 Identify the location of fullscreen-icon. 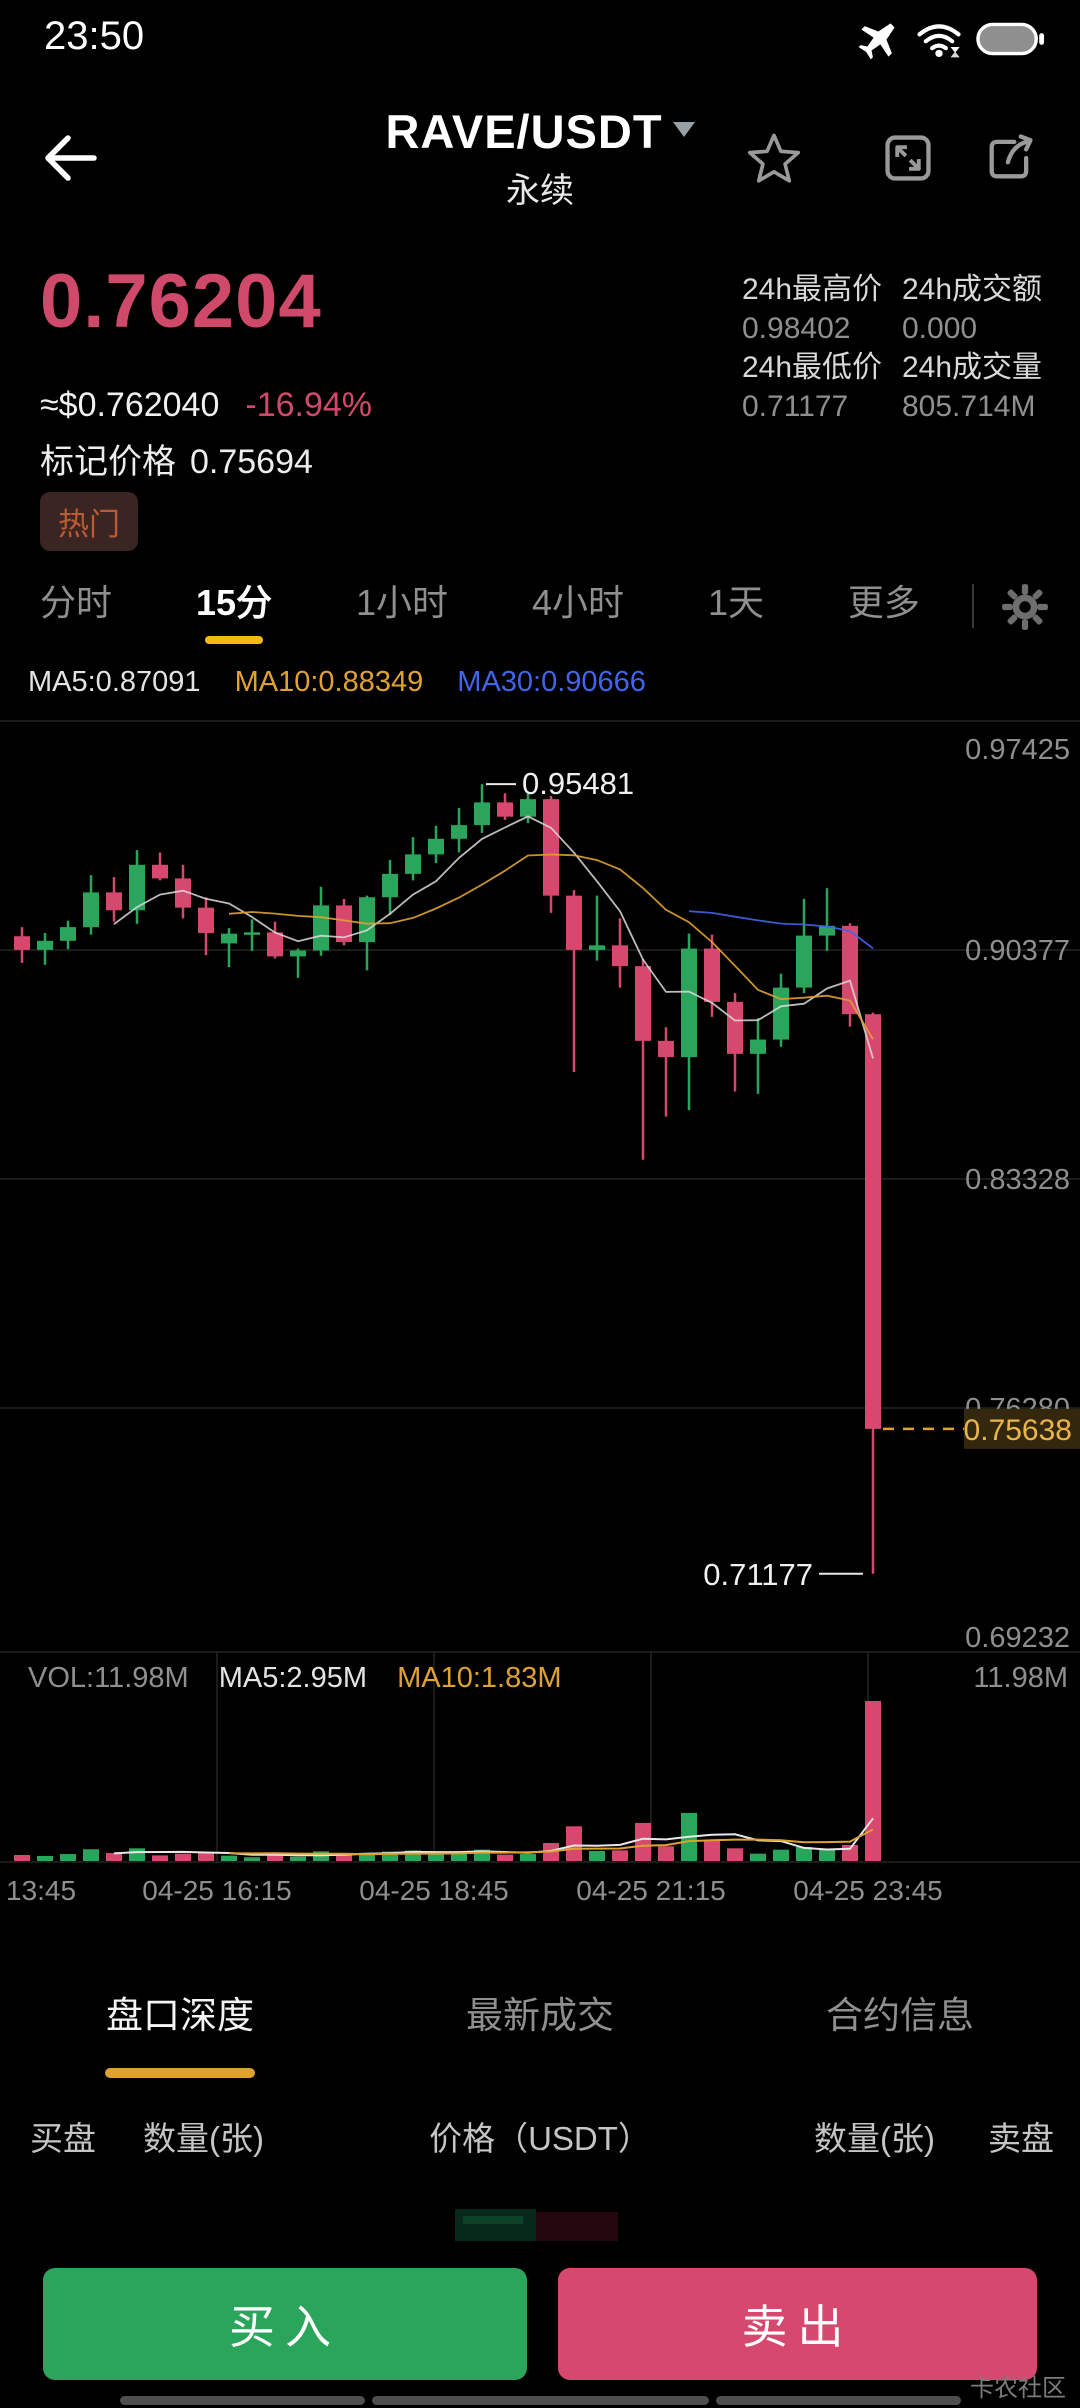
(908, 158).